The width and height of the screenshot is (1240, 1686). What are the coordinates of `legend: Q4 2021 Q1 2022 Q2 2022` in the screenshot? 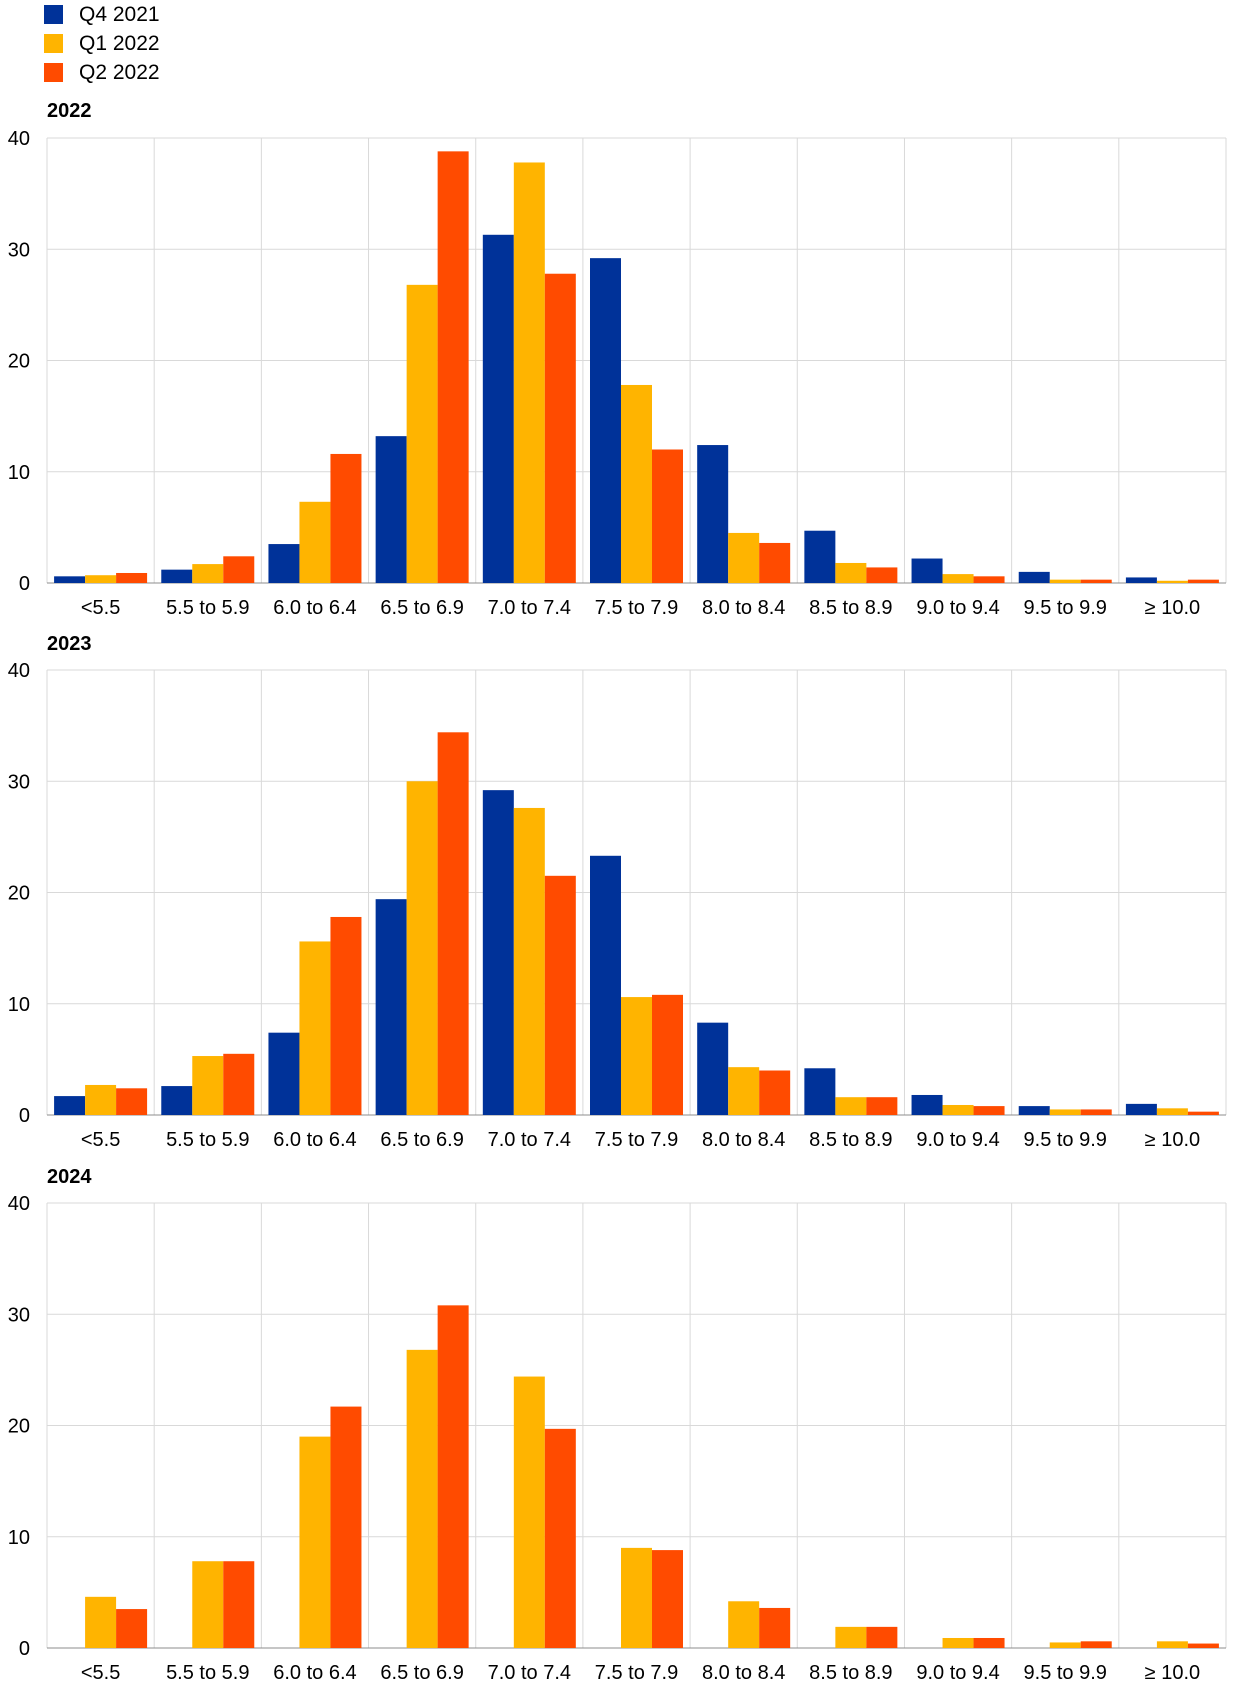 It's located at (102, 43).